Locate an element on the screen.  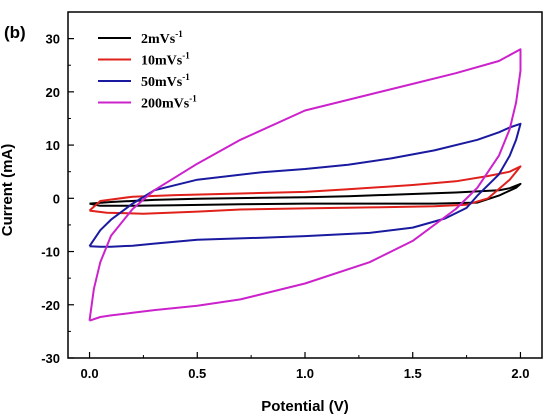
x-tick-label: 0.5 is located at coordinates (197, 373).